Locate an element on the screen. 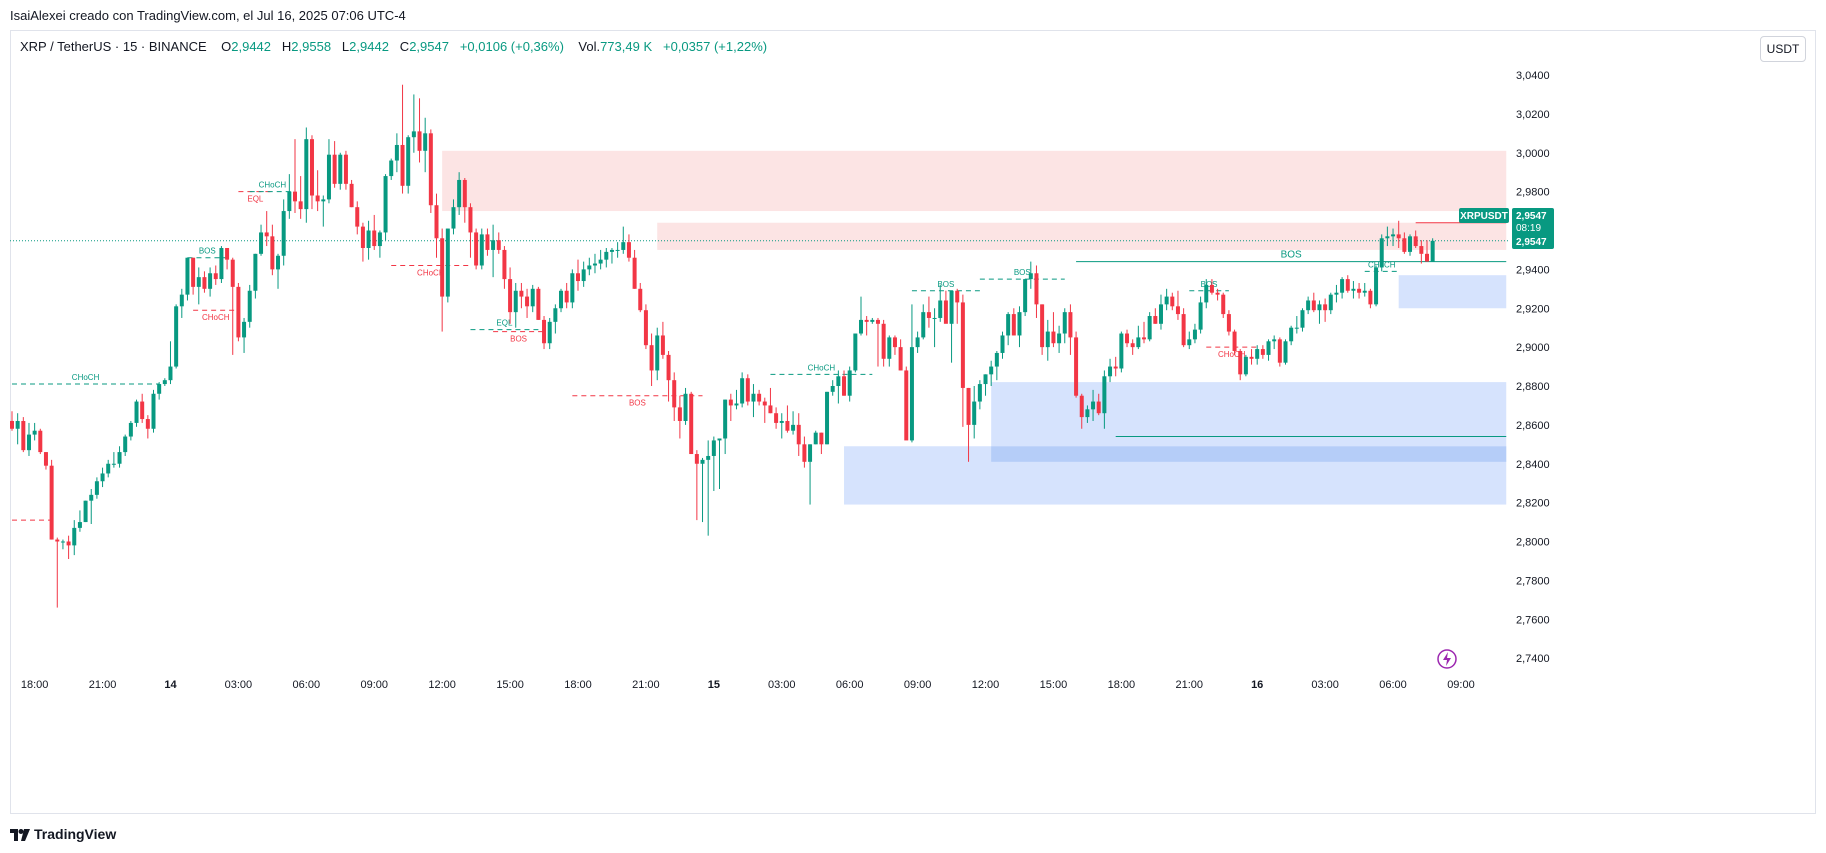  legend-vol-label: Vol. is located at coordinates (589, 46).